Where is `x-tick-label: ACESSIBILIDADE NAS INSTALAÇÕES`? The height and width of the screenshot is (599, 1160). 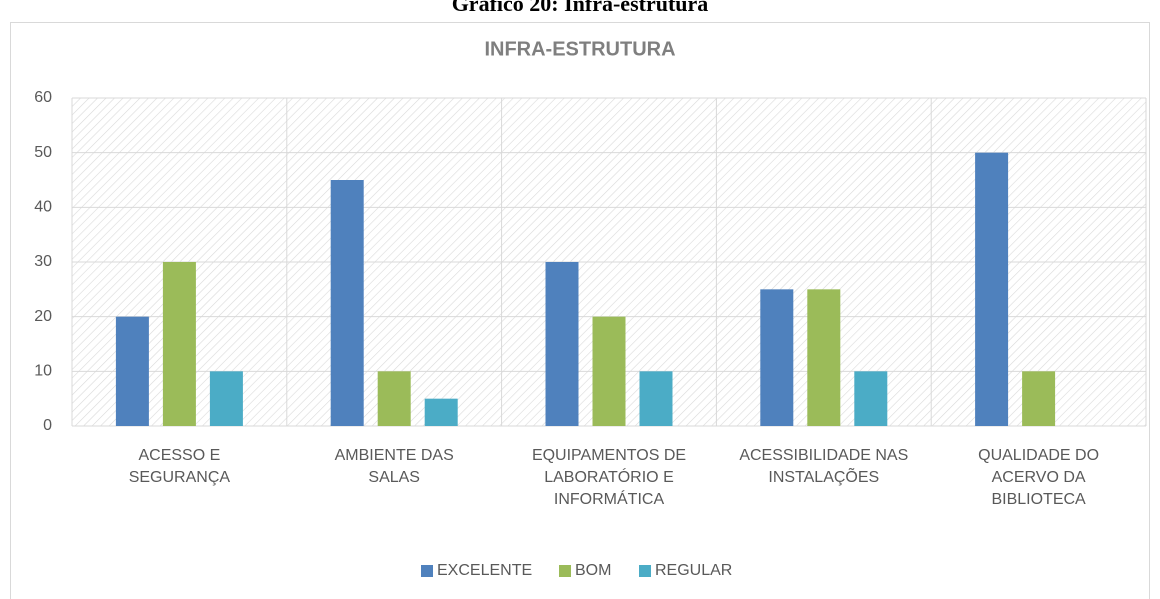 x-tick-label: ACESSIBILIDADE NAS INSTALAÇÕES is located at coordinates (824, 466).